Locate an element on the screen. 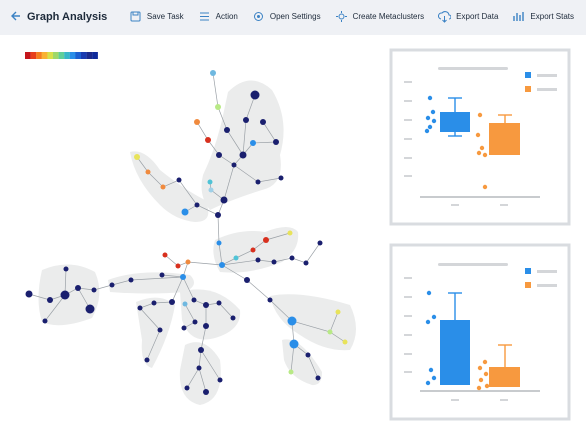 Image resolution: width=586 pixels, height=441 pixels. toolbar-button: Export Stats is located at coordinates (543, 16).